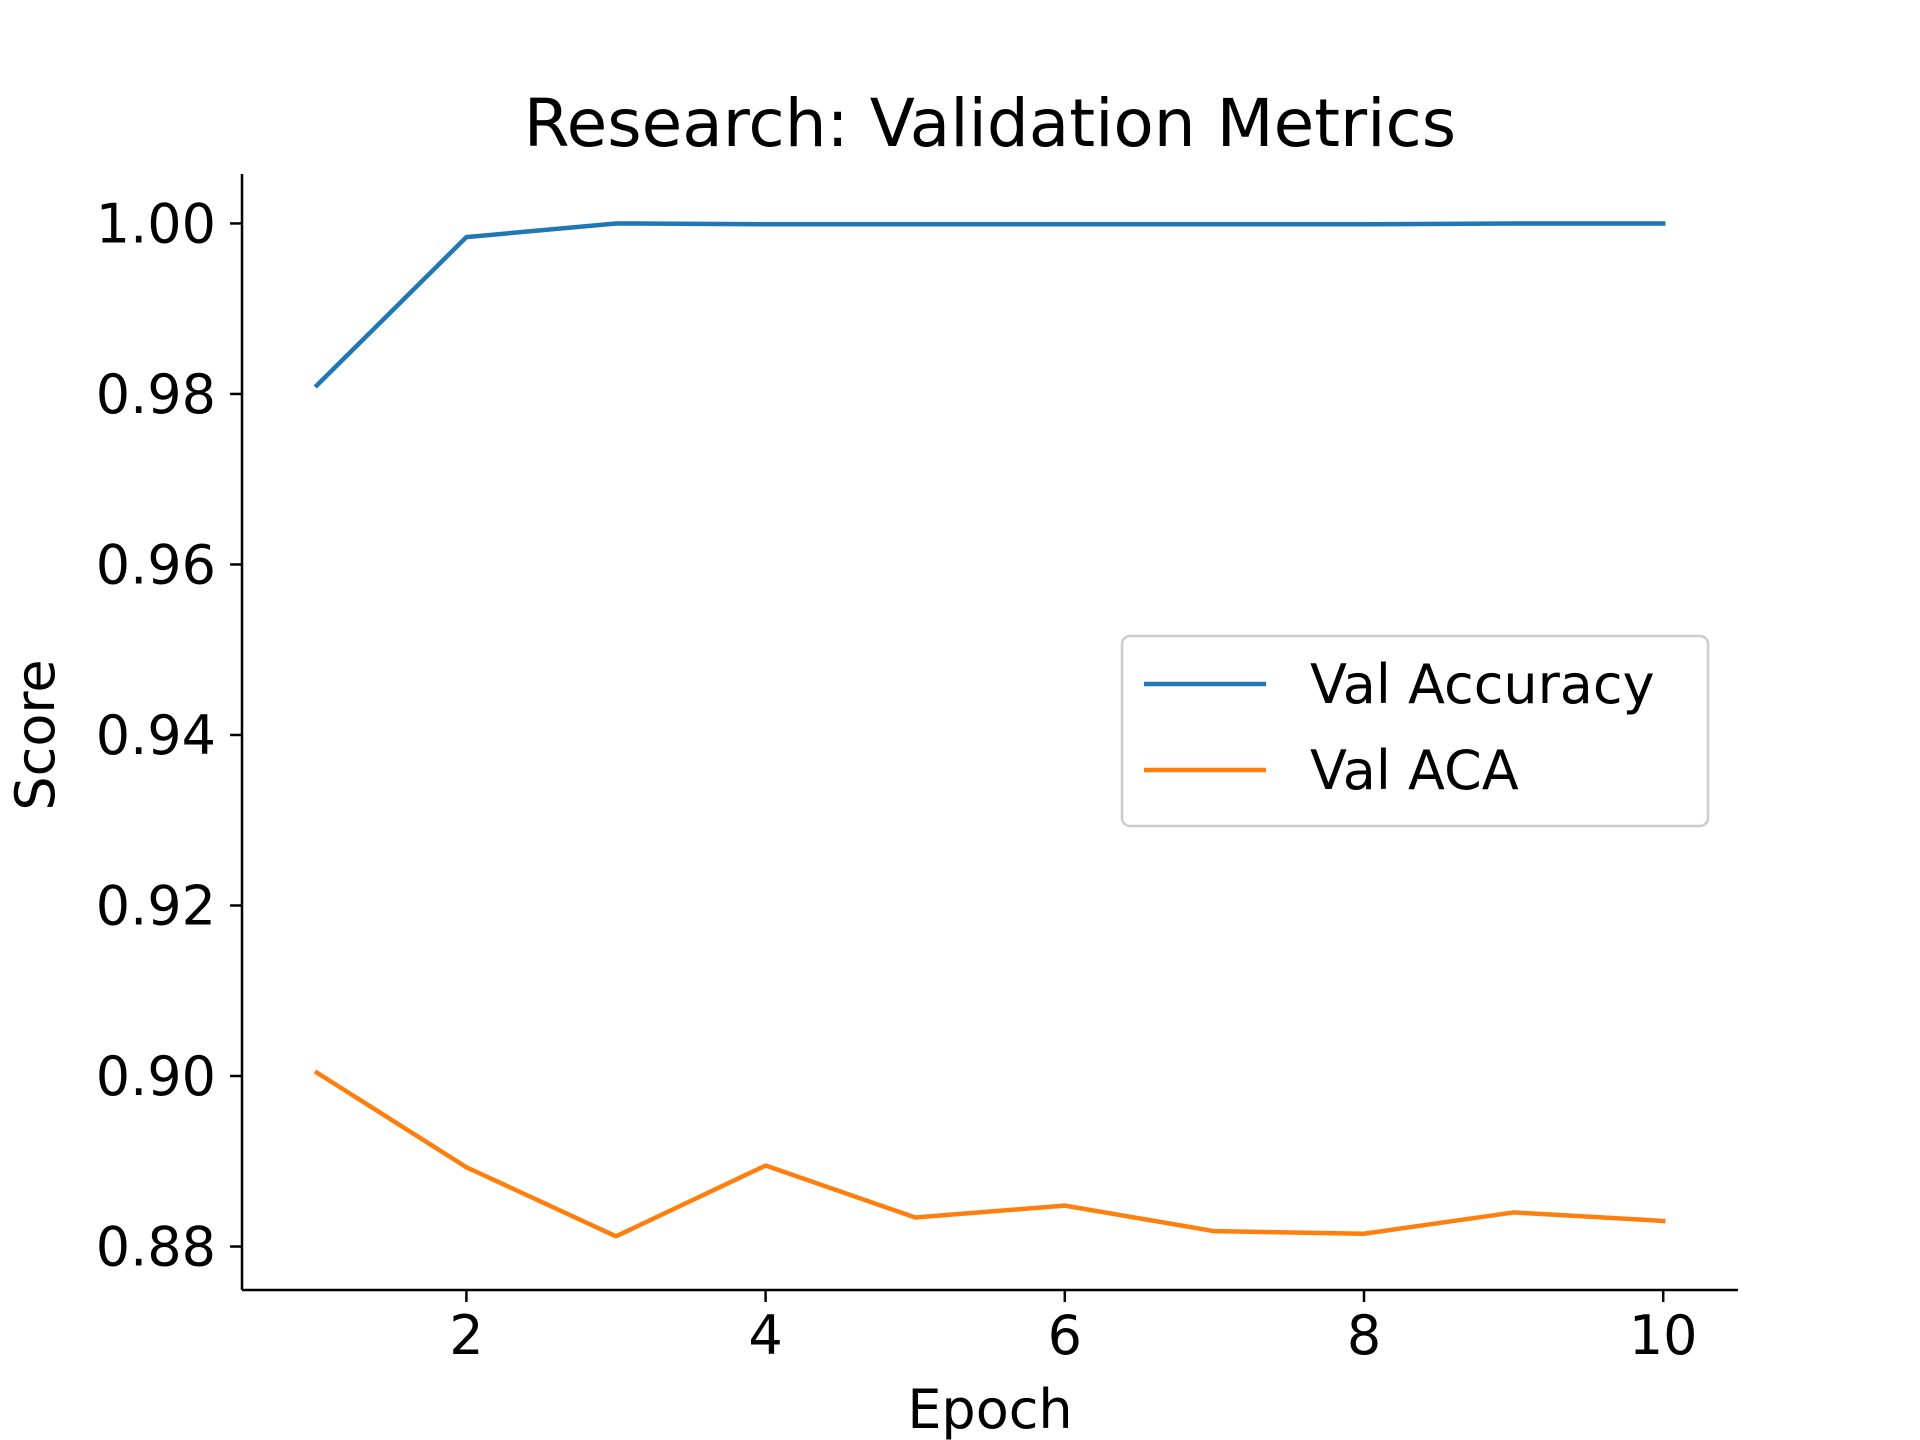 This screenshot has height=1440, width=1920. I want to click on series-line-val-accuracy, so click(989, 305).